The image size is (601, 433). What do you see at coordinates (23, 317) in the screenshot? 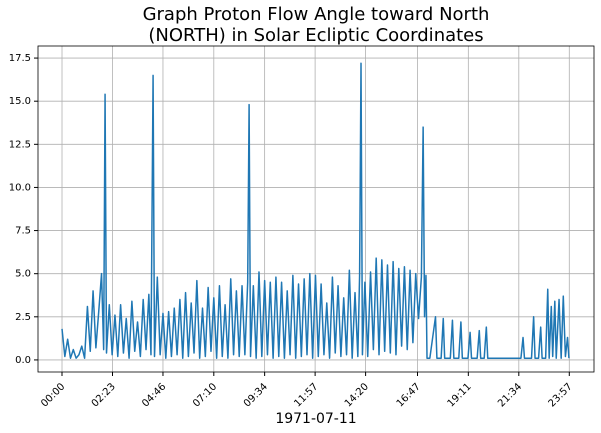
I see `y-tick-label: 2.5` at bounding box center [23, 317].